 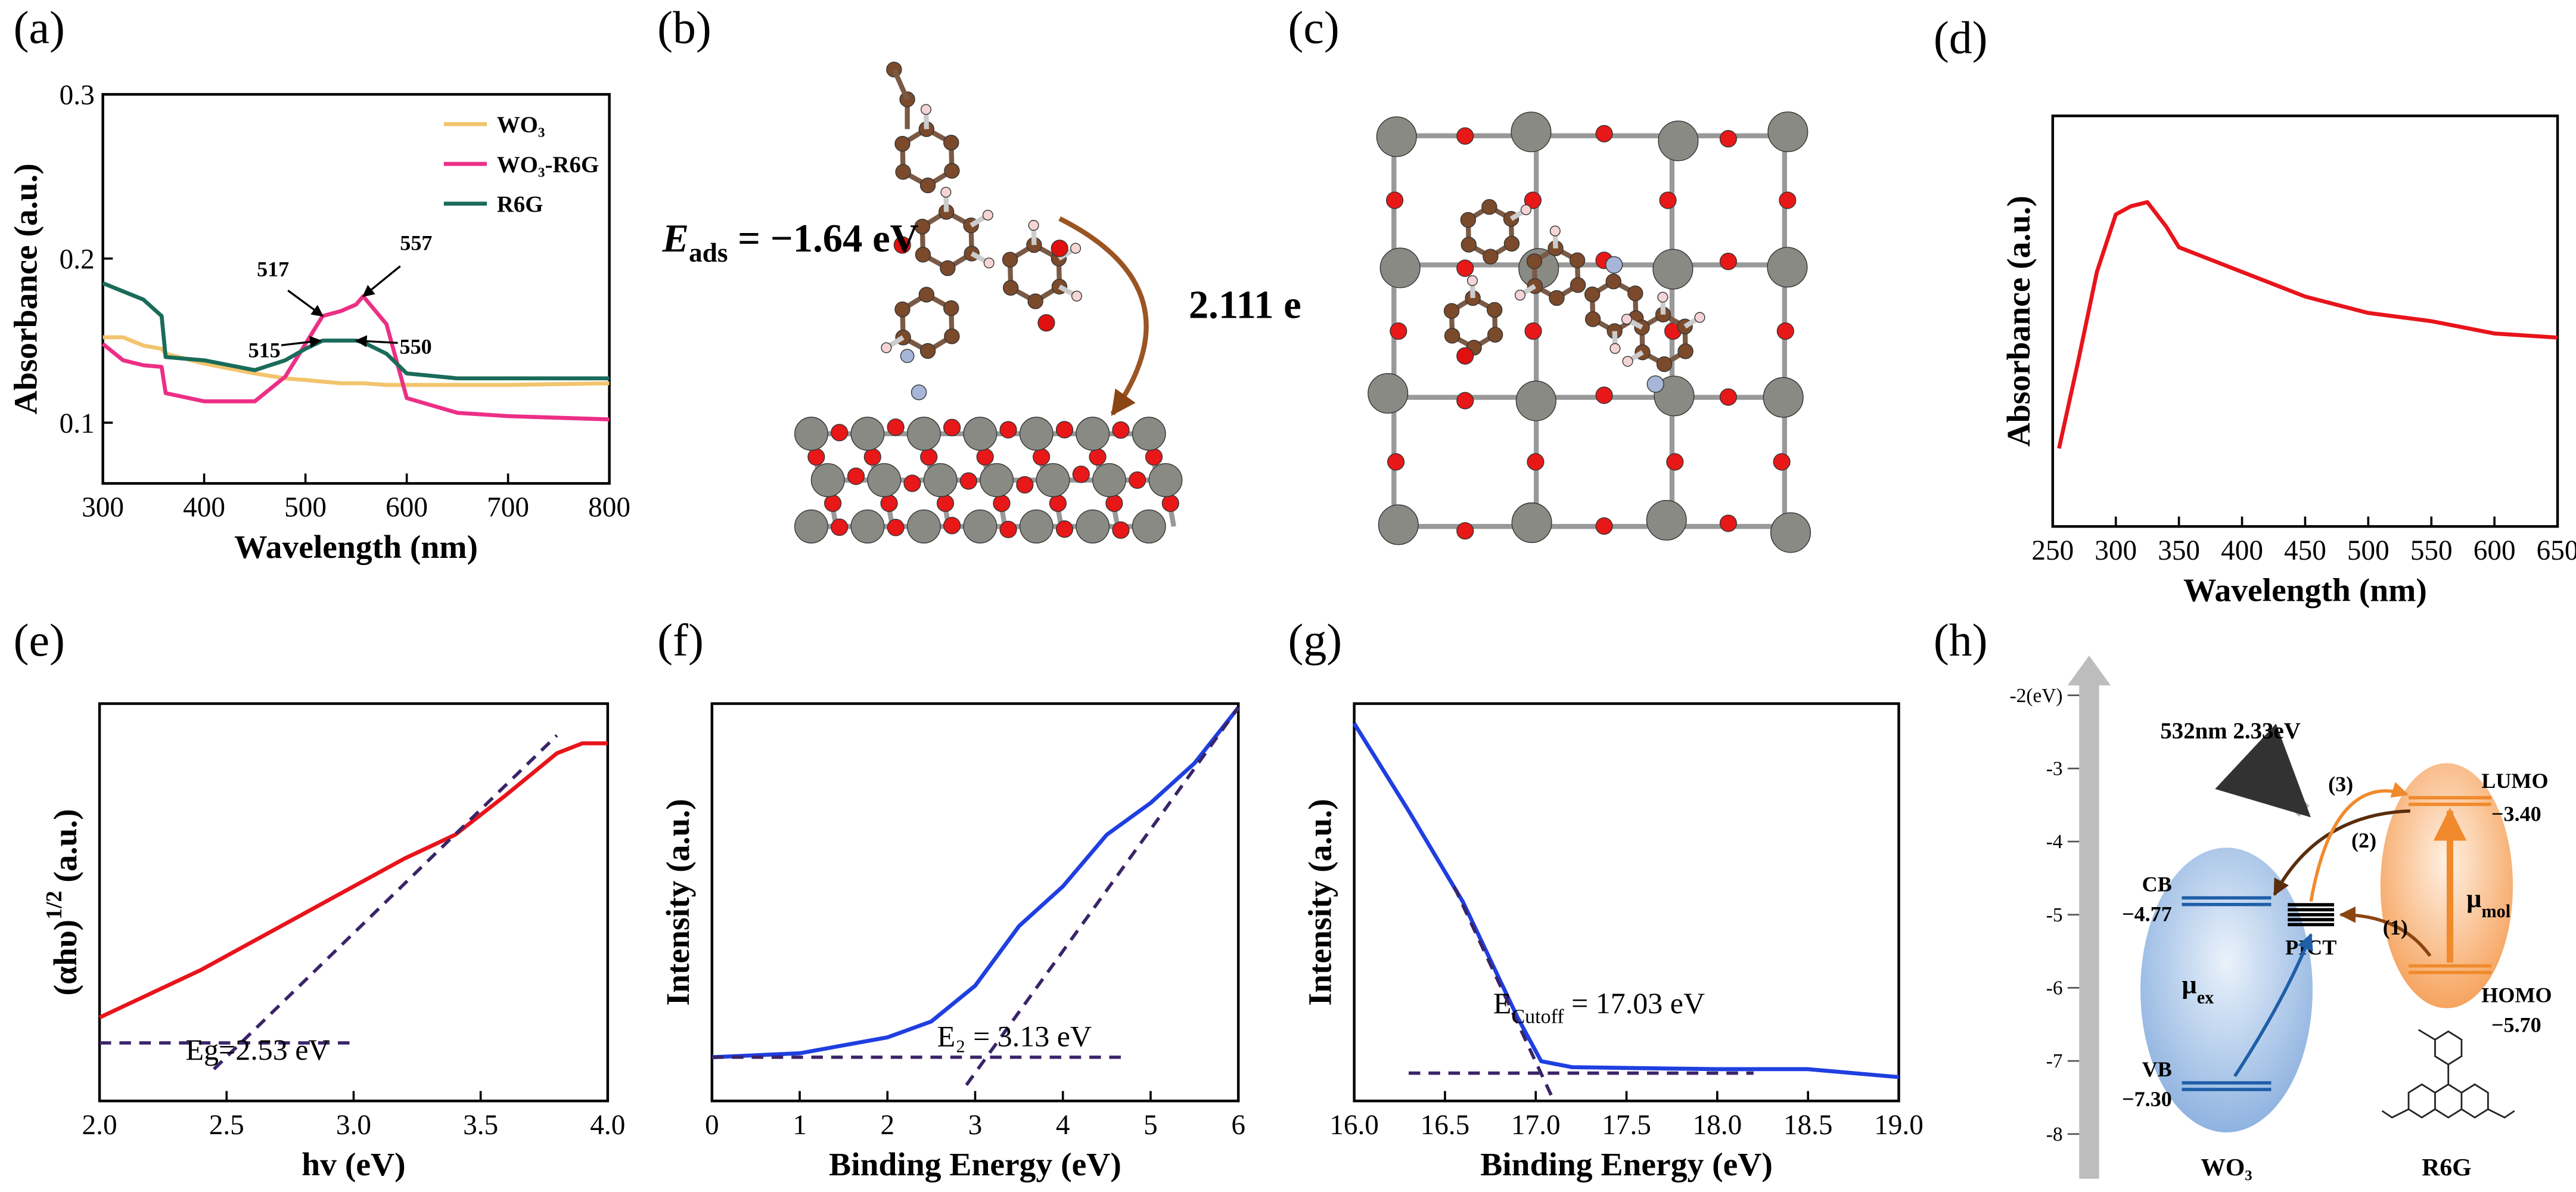 What do you see at coordinates (887, 1125) in the screenshot?
I see `x-tick-label: 2` at bounding box center [887, 1125].